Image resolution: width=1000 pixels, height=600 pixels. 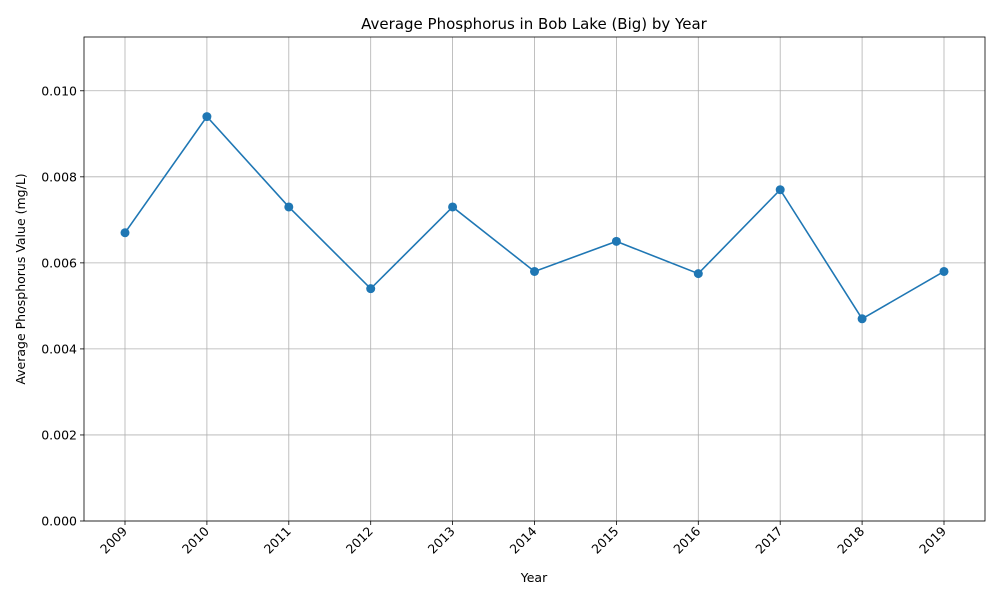 What do you see at coordinates (59, 90) in the screenshot?
I see `y-tick-label: 0.010` at bounding box center [59, 90].